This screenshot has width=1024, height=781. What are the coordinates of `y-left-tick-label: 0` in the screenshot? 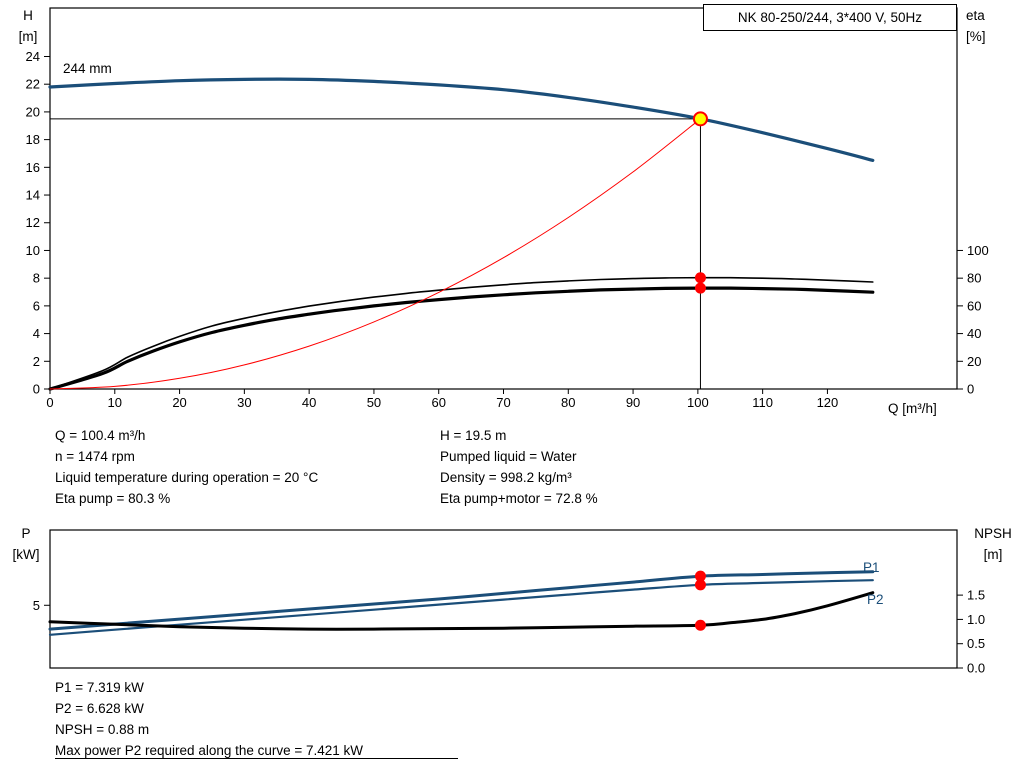 It's located at (36, 389).